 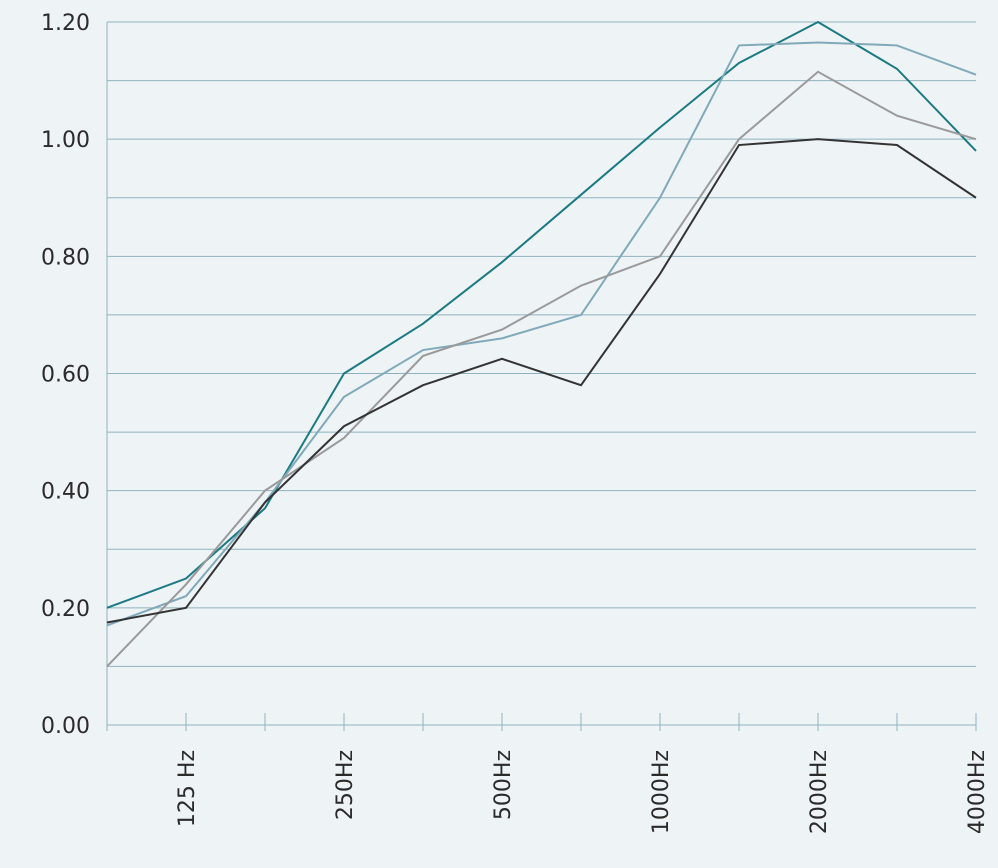 What do you see at coordinates (65, 492) in the screenshot?
I see `y-tick-label: 0.40` at bounding box center [65, 492].